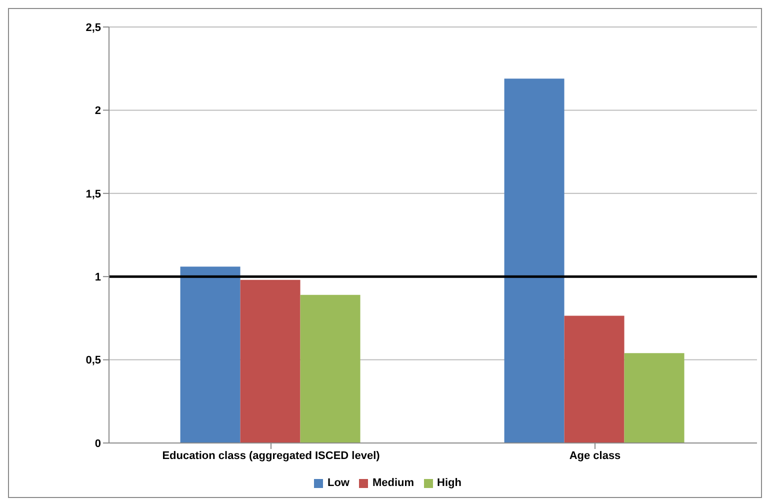 This screenshot has height=504, width=769. Describe the element at coordinates (97, 278) in the screenshot. I see `y-tick-label: 1` at that location.